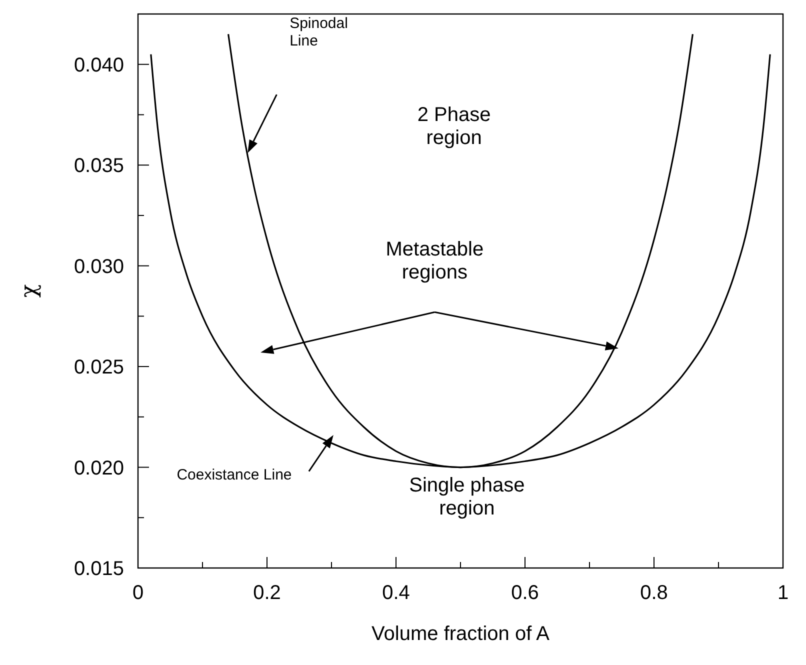  I want to click on x-tick-label: 0.6, so click(525, 593).